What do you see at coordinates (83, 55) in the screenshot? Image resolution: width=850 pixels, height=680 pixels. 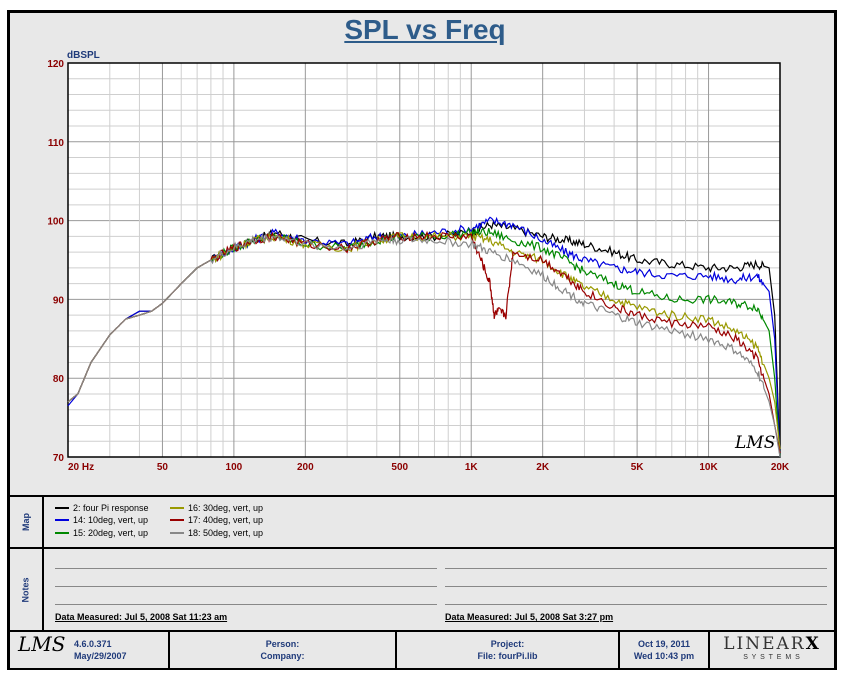 I see `y-axis-label: dBSPL` at bounding box center [83, 55].